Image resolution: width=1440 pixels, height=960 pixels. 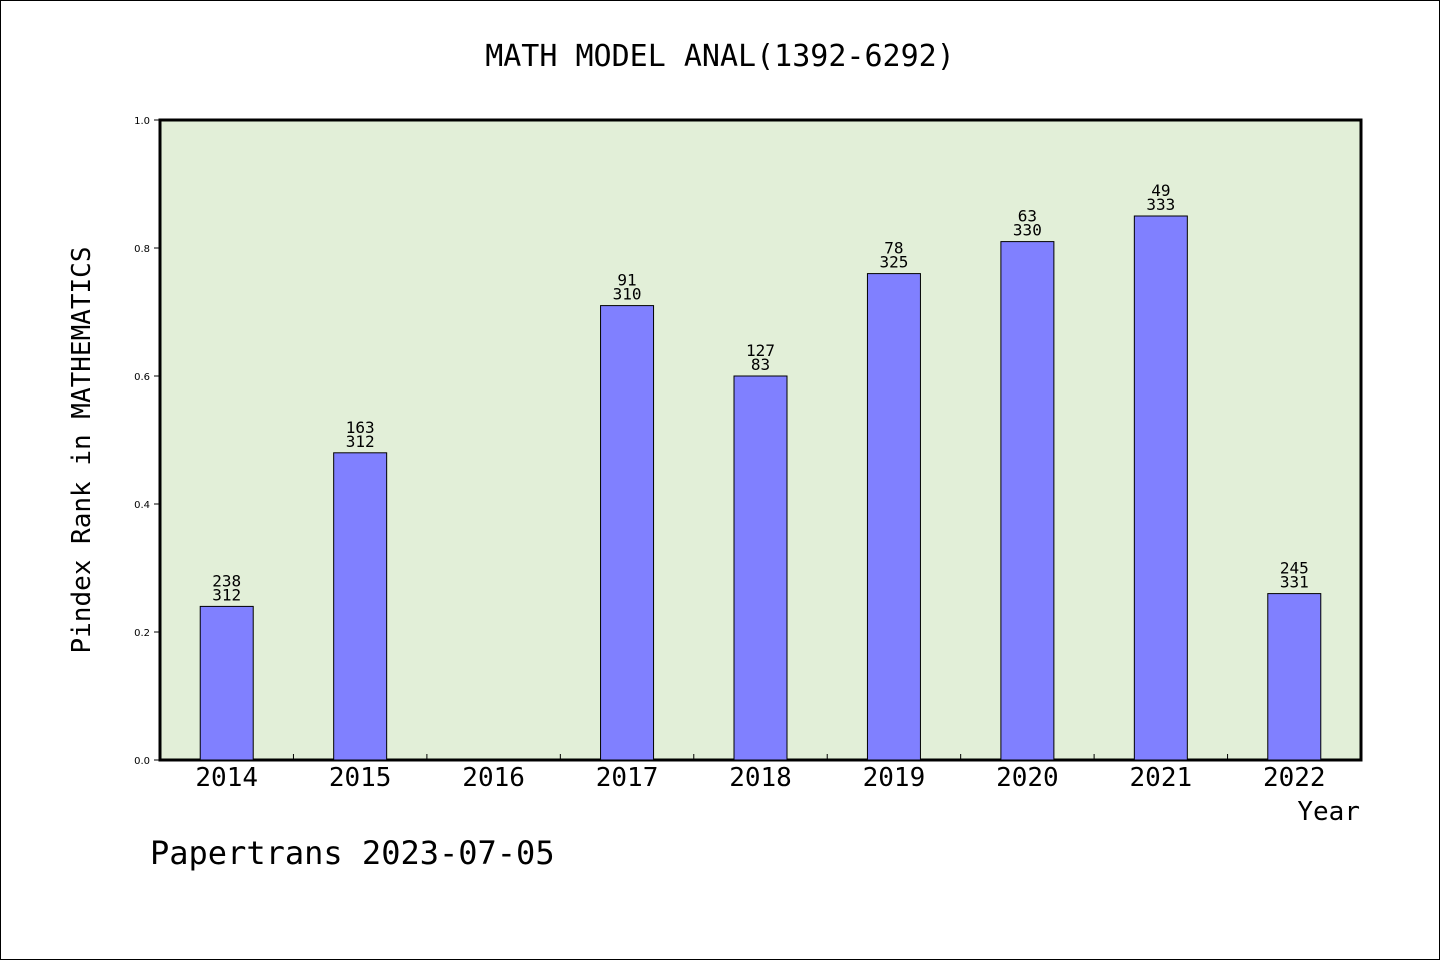 What do you see at coordinates (493, 778) in the screenshot?
I see `x-tick-label: 2016` at bounding box center [493, 778].